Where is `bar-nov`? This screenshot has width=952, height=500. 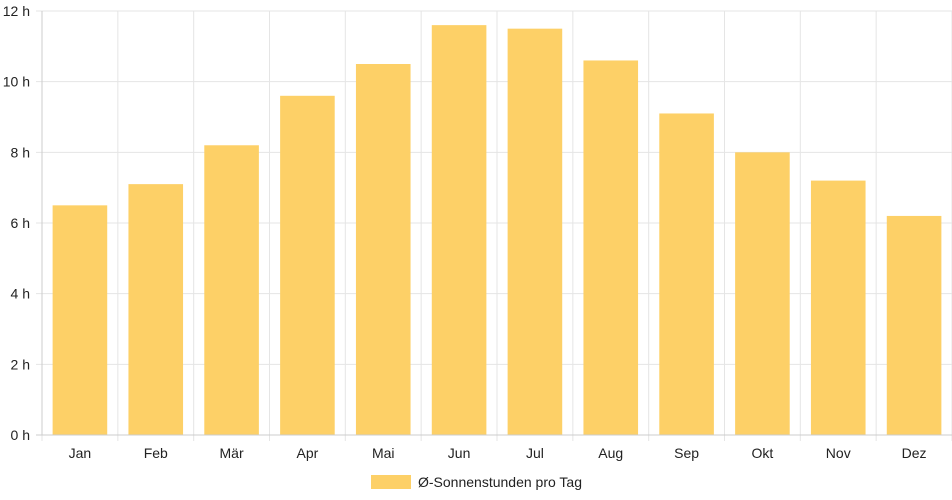 bar-nov is located at coordinates (838, 307).